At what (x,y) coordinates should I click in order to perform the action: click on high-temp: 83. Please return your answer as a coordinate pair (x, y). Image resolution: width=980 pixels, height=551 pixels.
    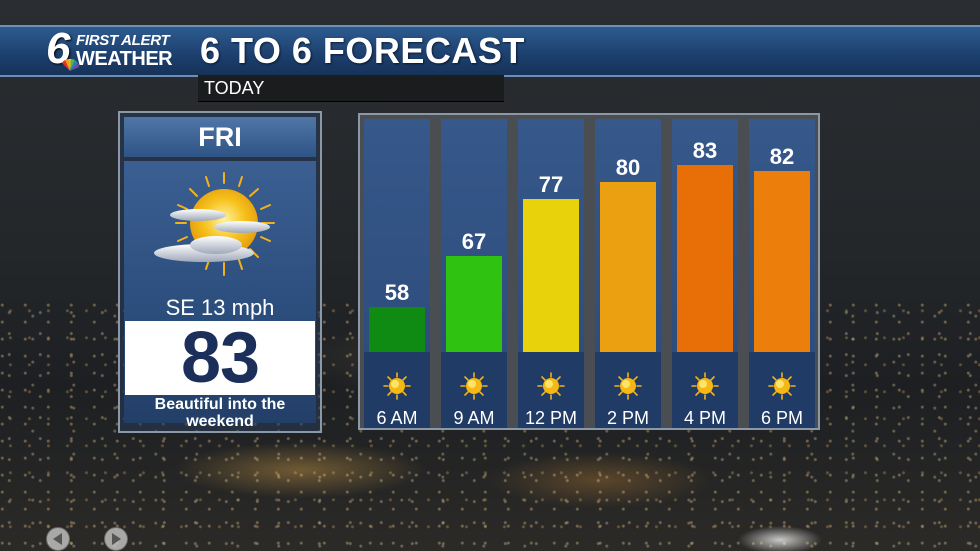
    Looking at the image, I should click on (220, 358).